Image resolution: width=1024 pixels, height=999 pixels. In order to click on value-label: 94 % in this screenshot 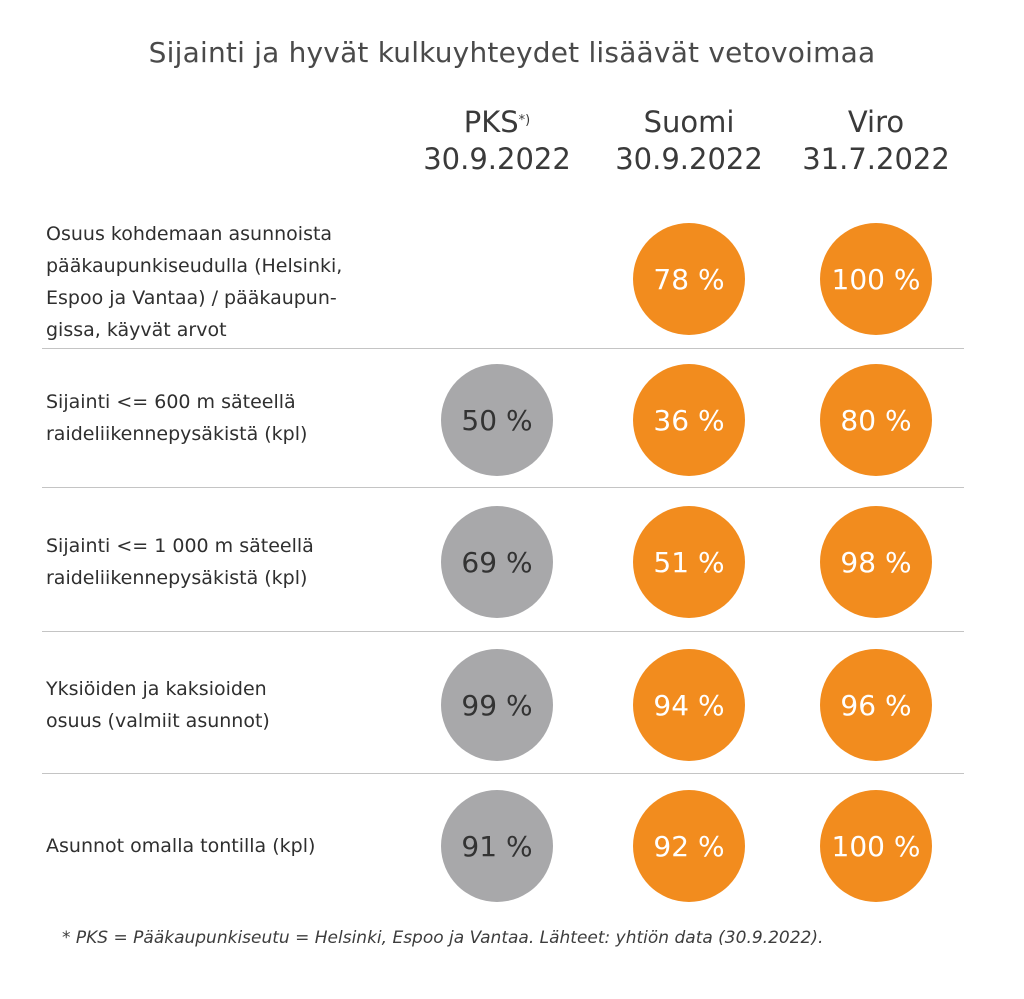, I will do `click(689, 705)`.